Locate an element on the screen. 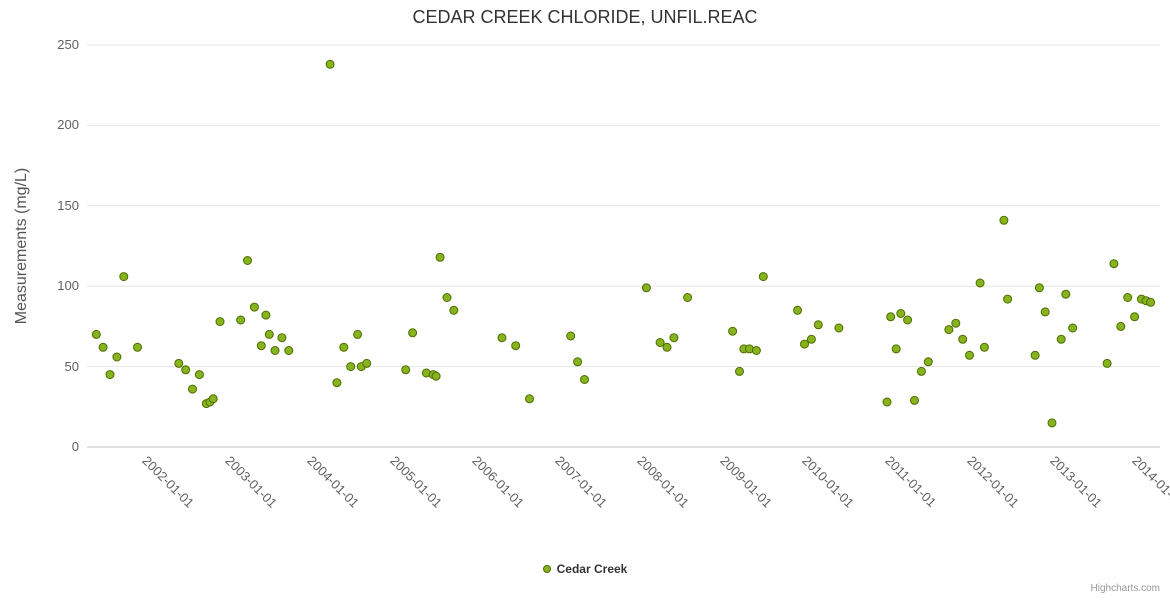 This screenshot has width=1170, height=600. legend-item-cedar-creek: Cedar Creek is located at coordinates (585, 569).